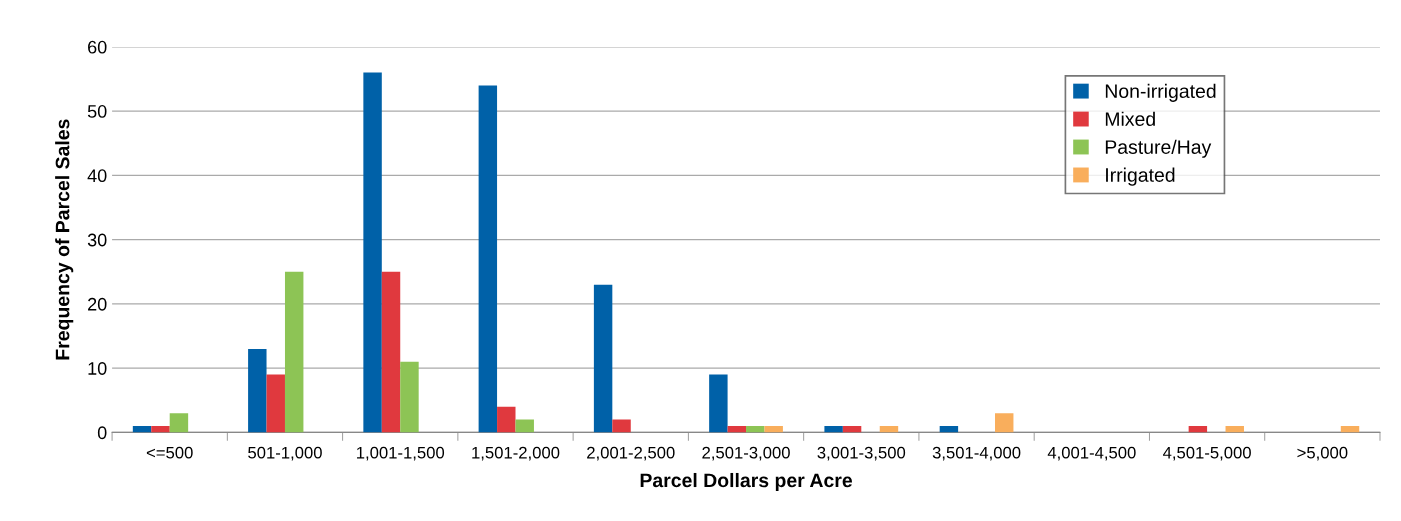 This screenshot has height=521, width=1401. I want to click on x-tick-label: 2,501-3,000, so click(746, 453).